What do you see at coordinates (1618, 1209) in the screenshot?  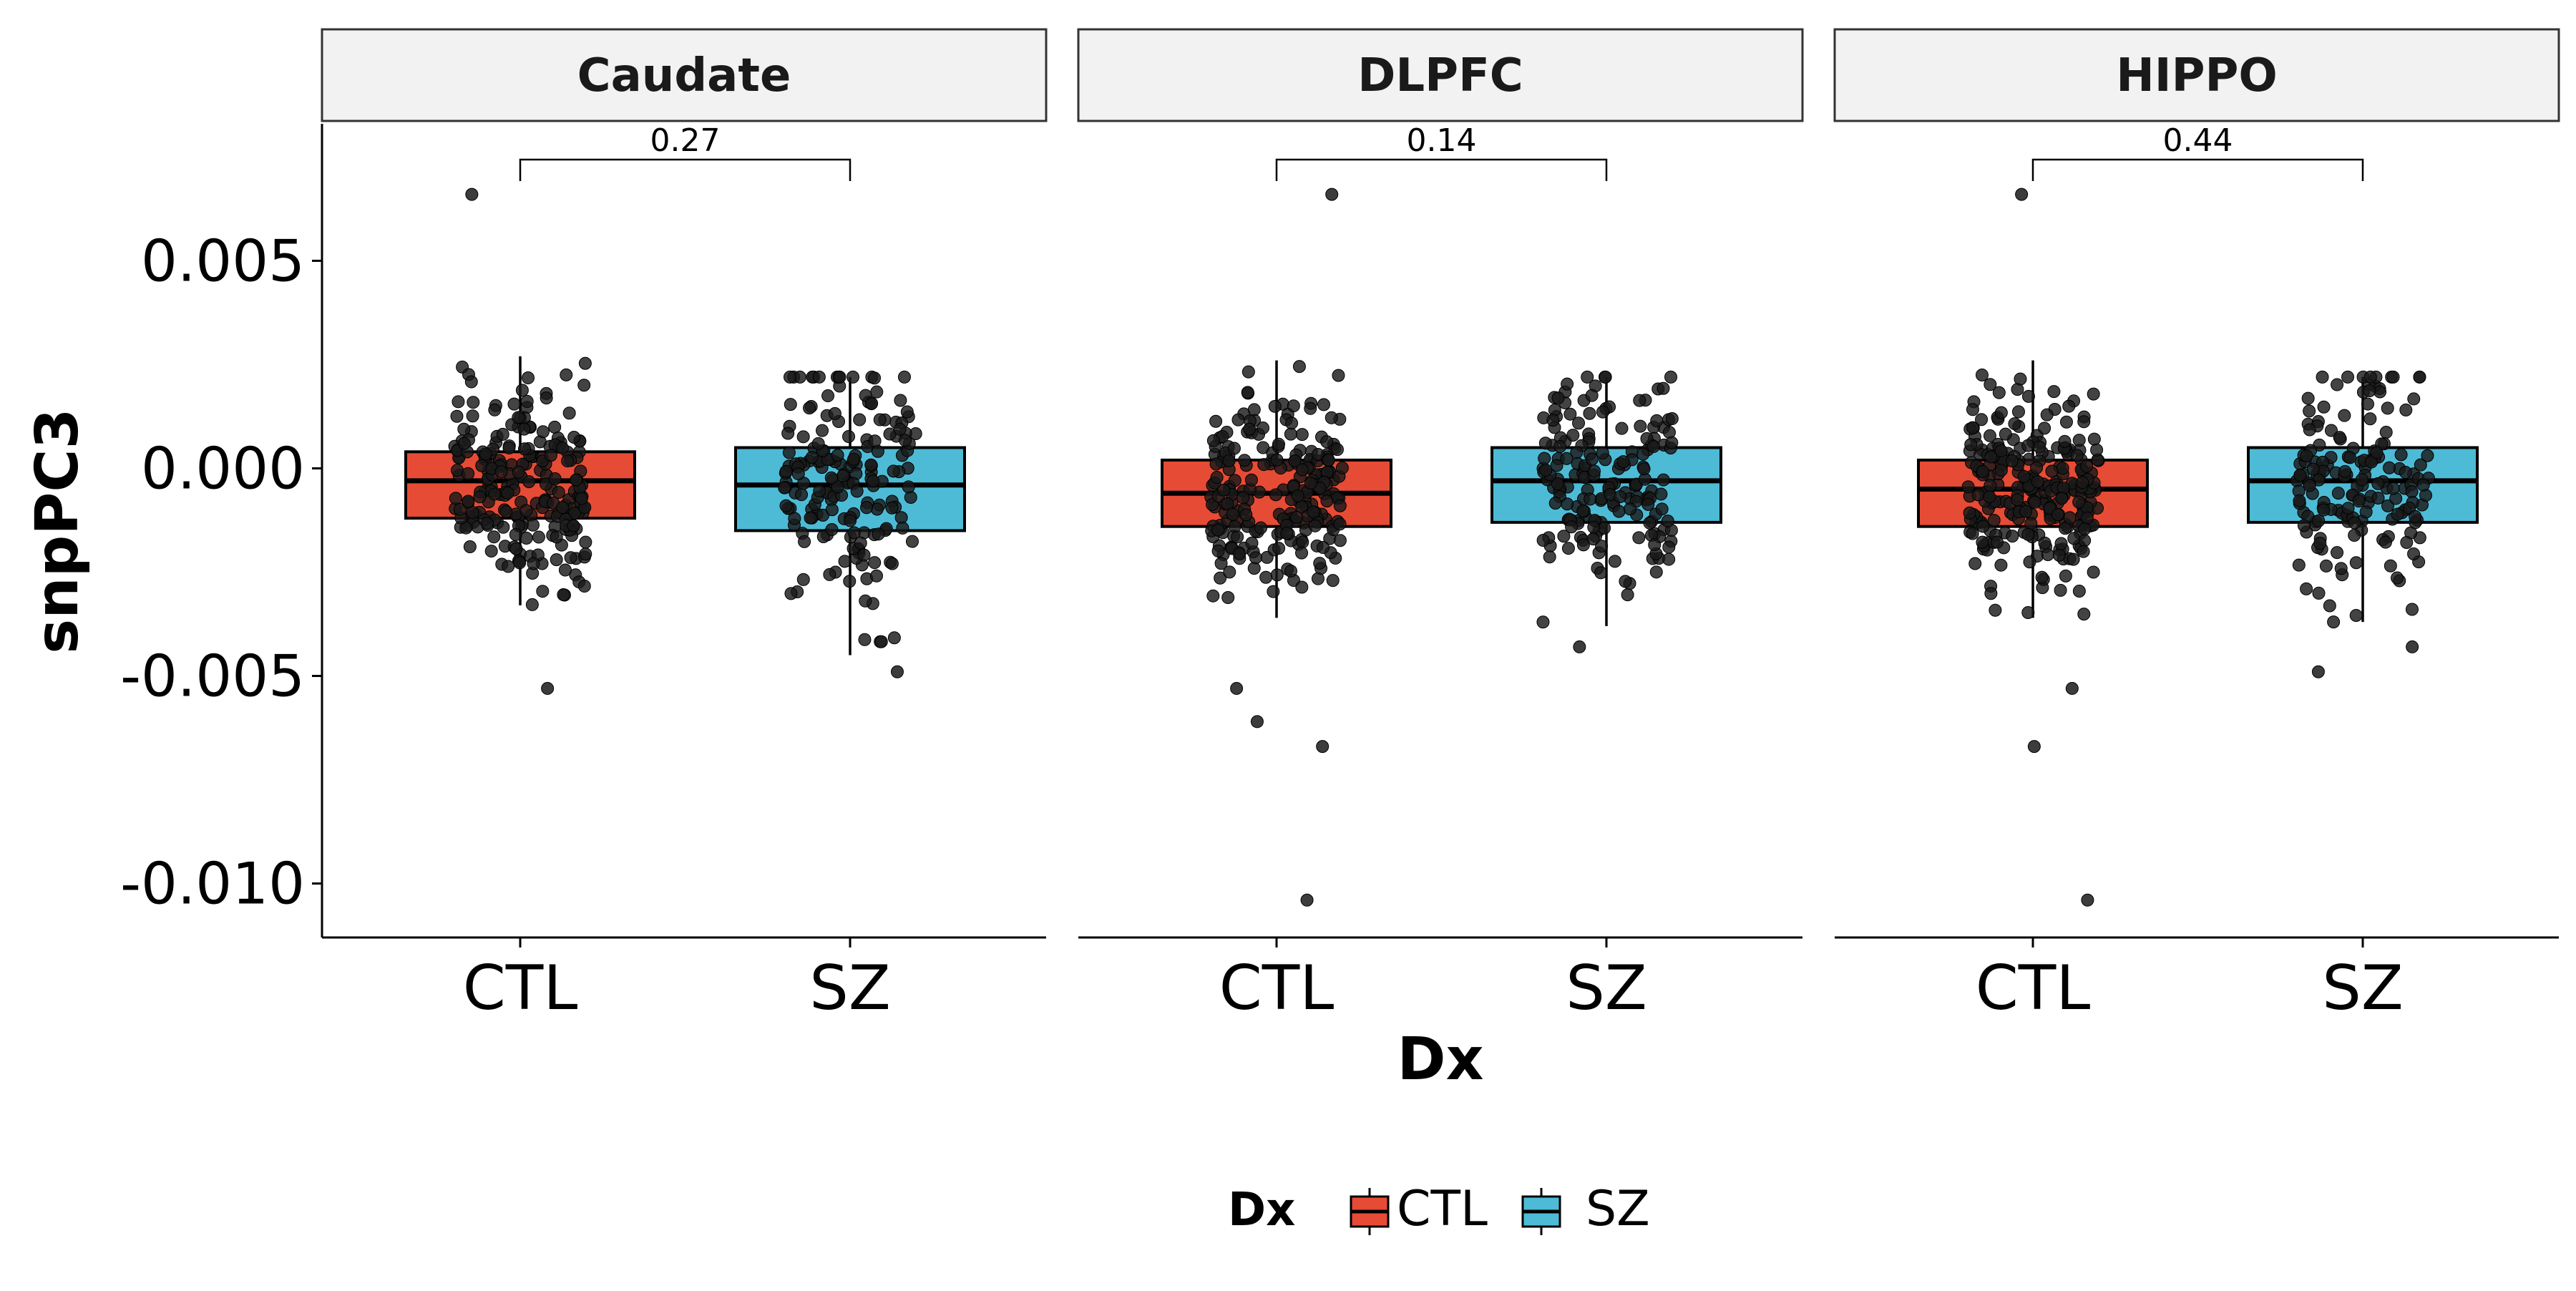 I see `legend-label: SZ` at bounding box center [1618, 1209].